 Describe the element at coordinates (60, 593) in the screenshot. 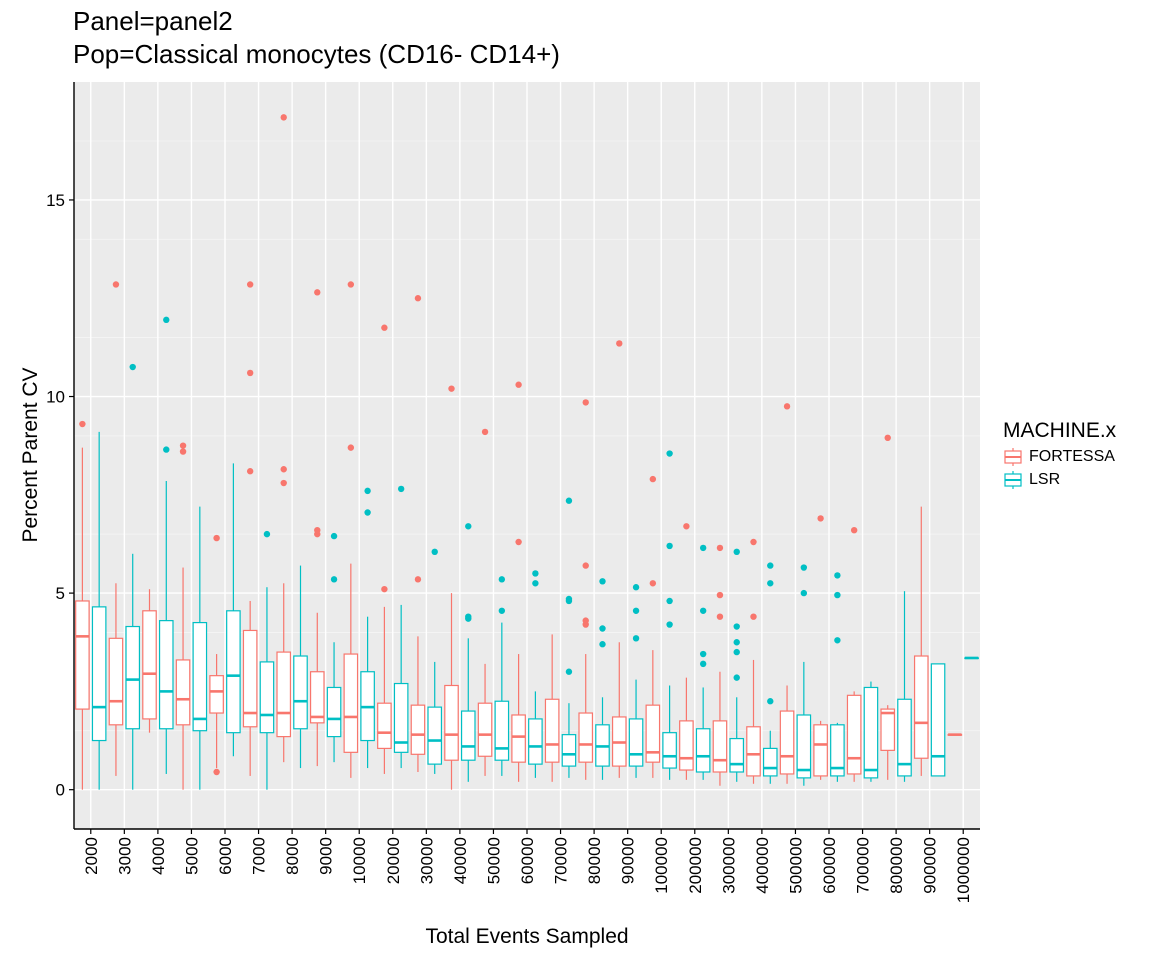

I see `y-tick-label: 5` at that location.